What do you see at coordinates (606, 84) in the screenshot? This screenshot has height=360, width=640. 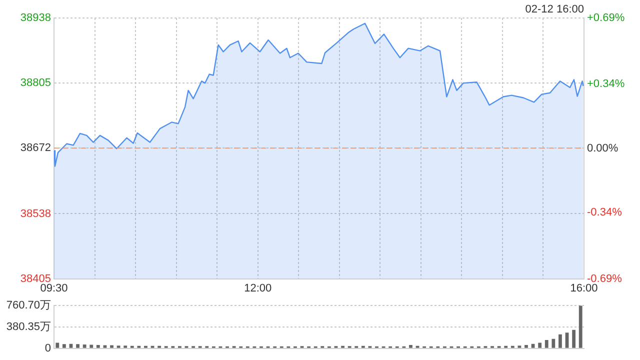 I see `y2-tick-label: +0.34%` at bounding box center [606, 84].